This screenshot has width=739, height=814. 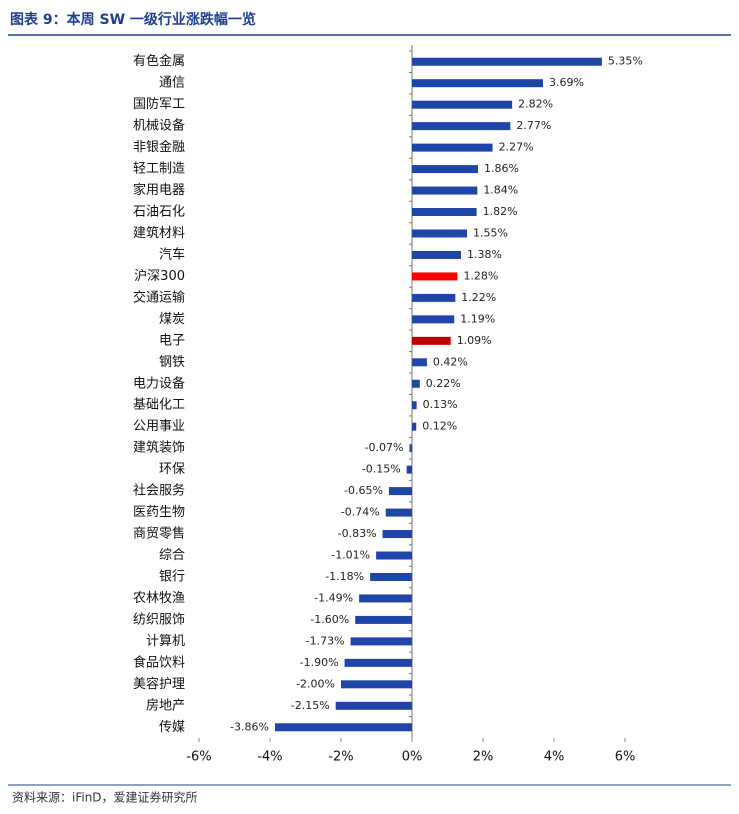 What do you see at coordinates (198, 757) in the screenshot?
I see `x-tick-label: -6%` at bounding box center [198, 757].